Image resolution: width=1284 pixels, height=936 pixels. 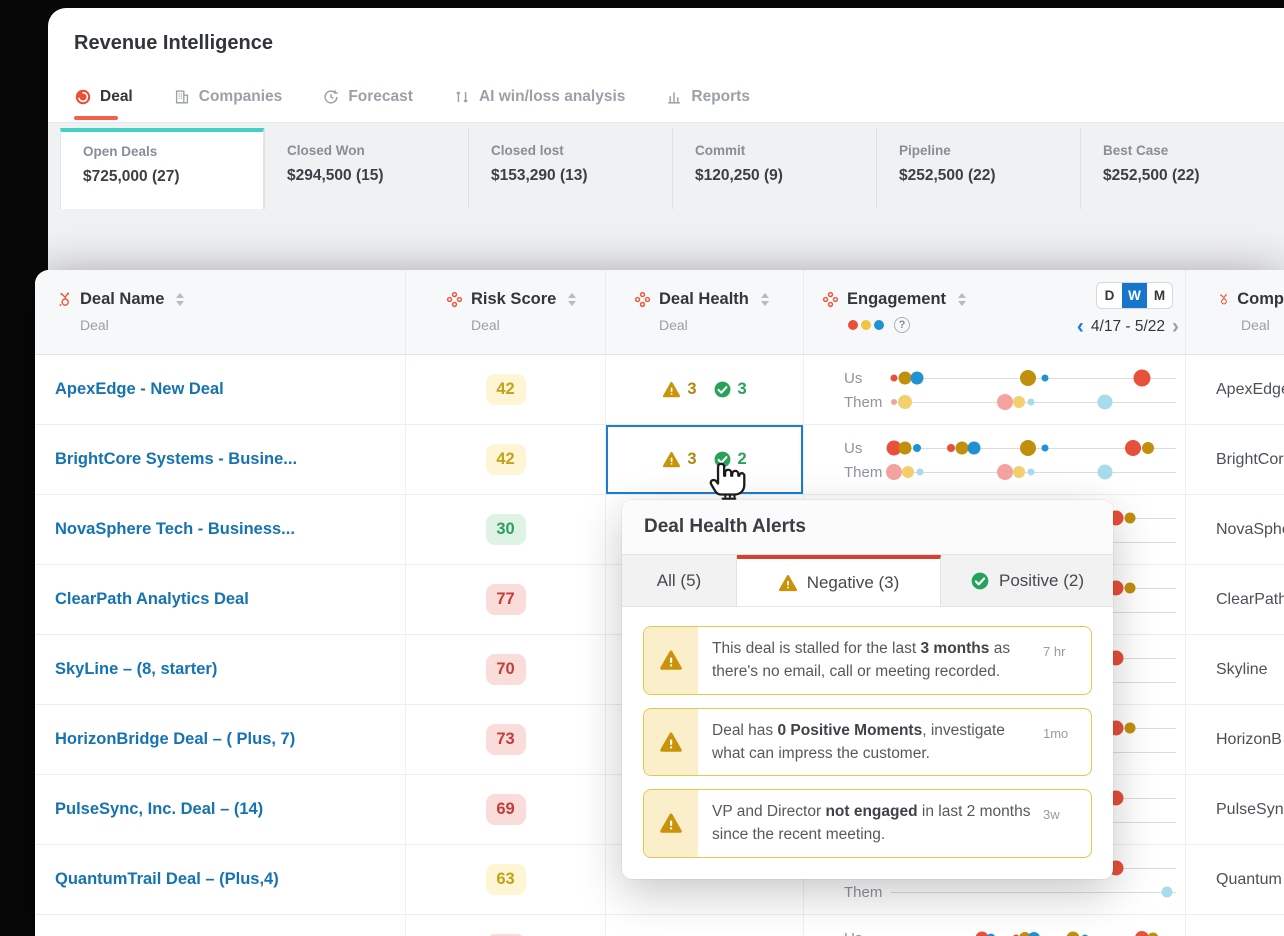 I want to click on check-icon, so click(x=722, y=389).